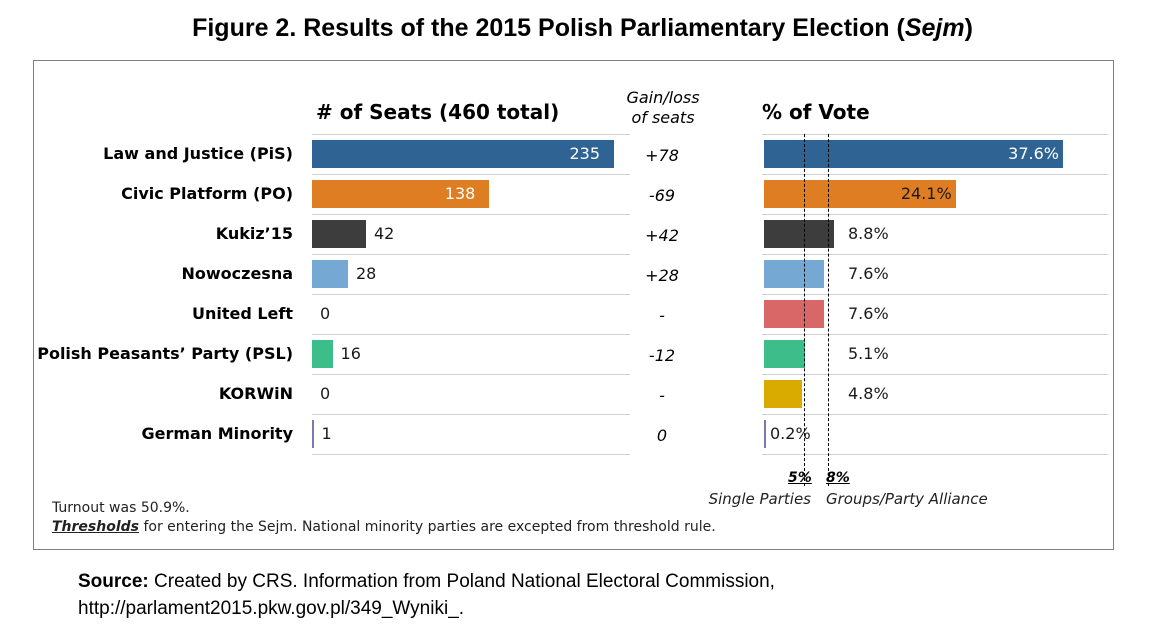 The width and height of the screenshot is (1165, 632). Describe the element at coordinates (438, 112) in the screenshot. I see `seats-header: # of Seats (460 total)` at that location.